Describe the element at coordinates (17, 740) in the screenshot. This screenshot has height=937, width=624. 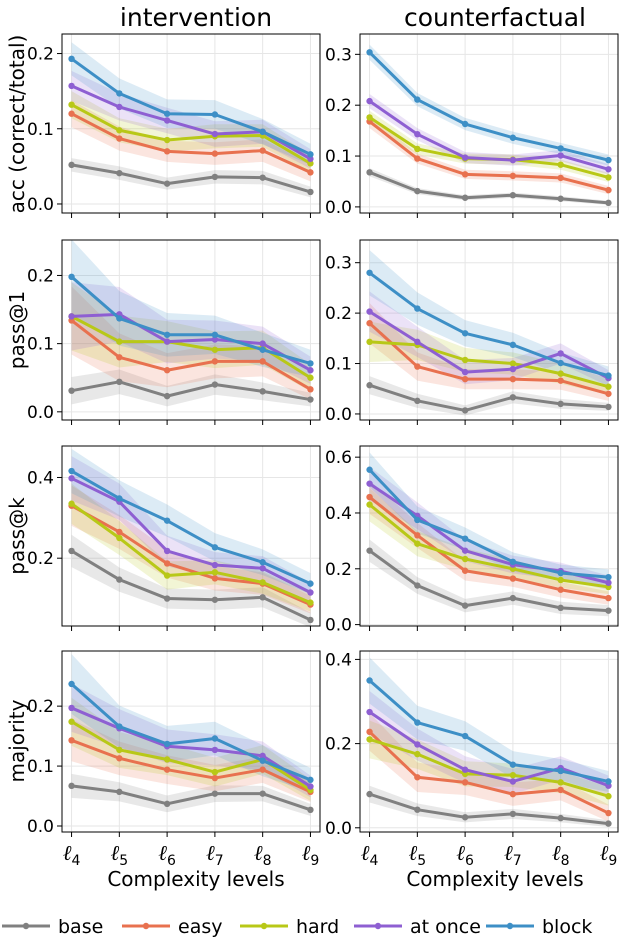
I see `row-label-majority: majority` at that location.